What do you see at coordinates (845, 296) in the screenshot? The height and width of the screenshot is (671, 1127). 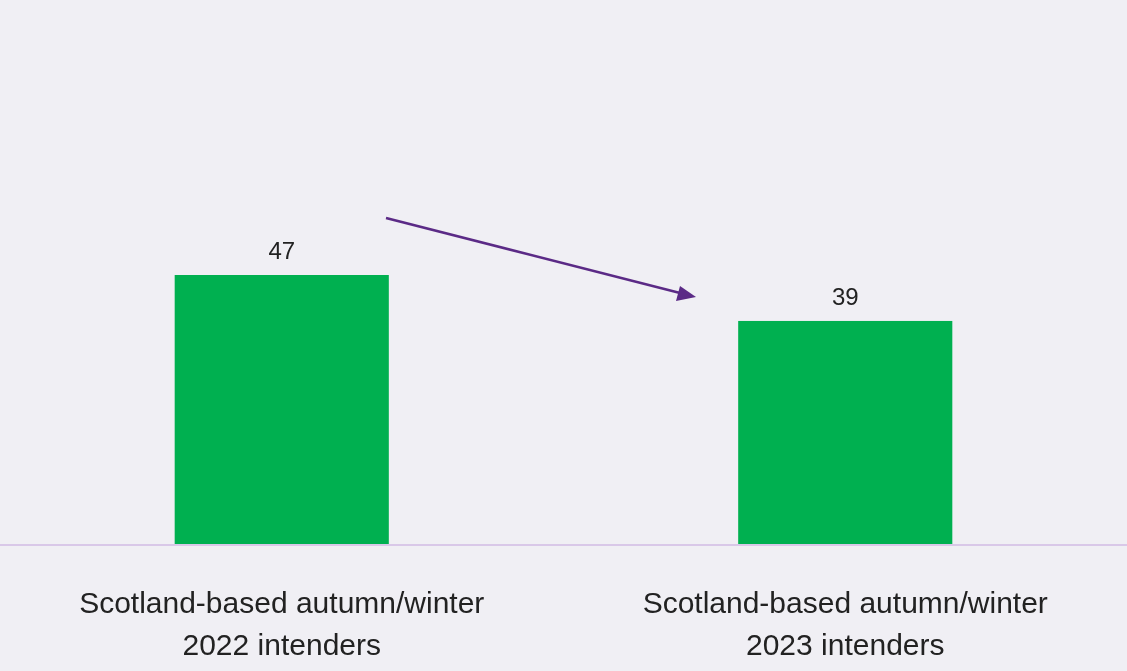 I see `data-label: 39` at bounding box center [845, 296].